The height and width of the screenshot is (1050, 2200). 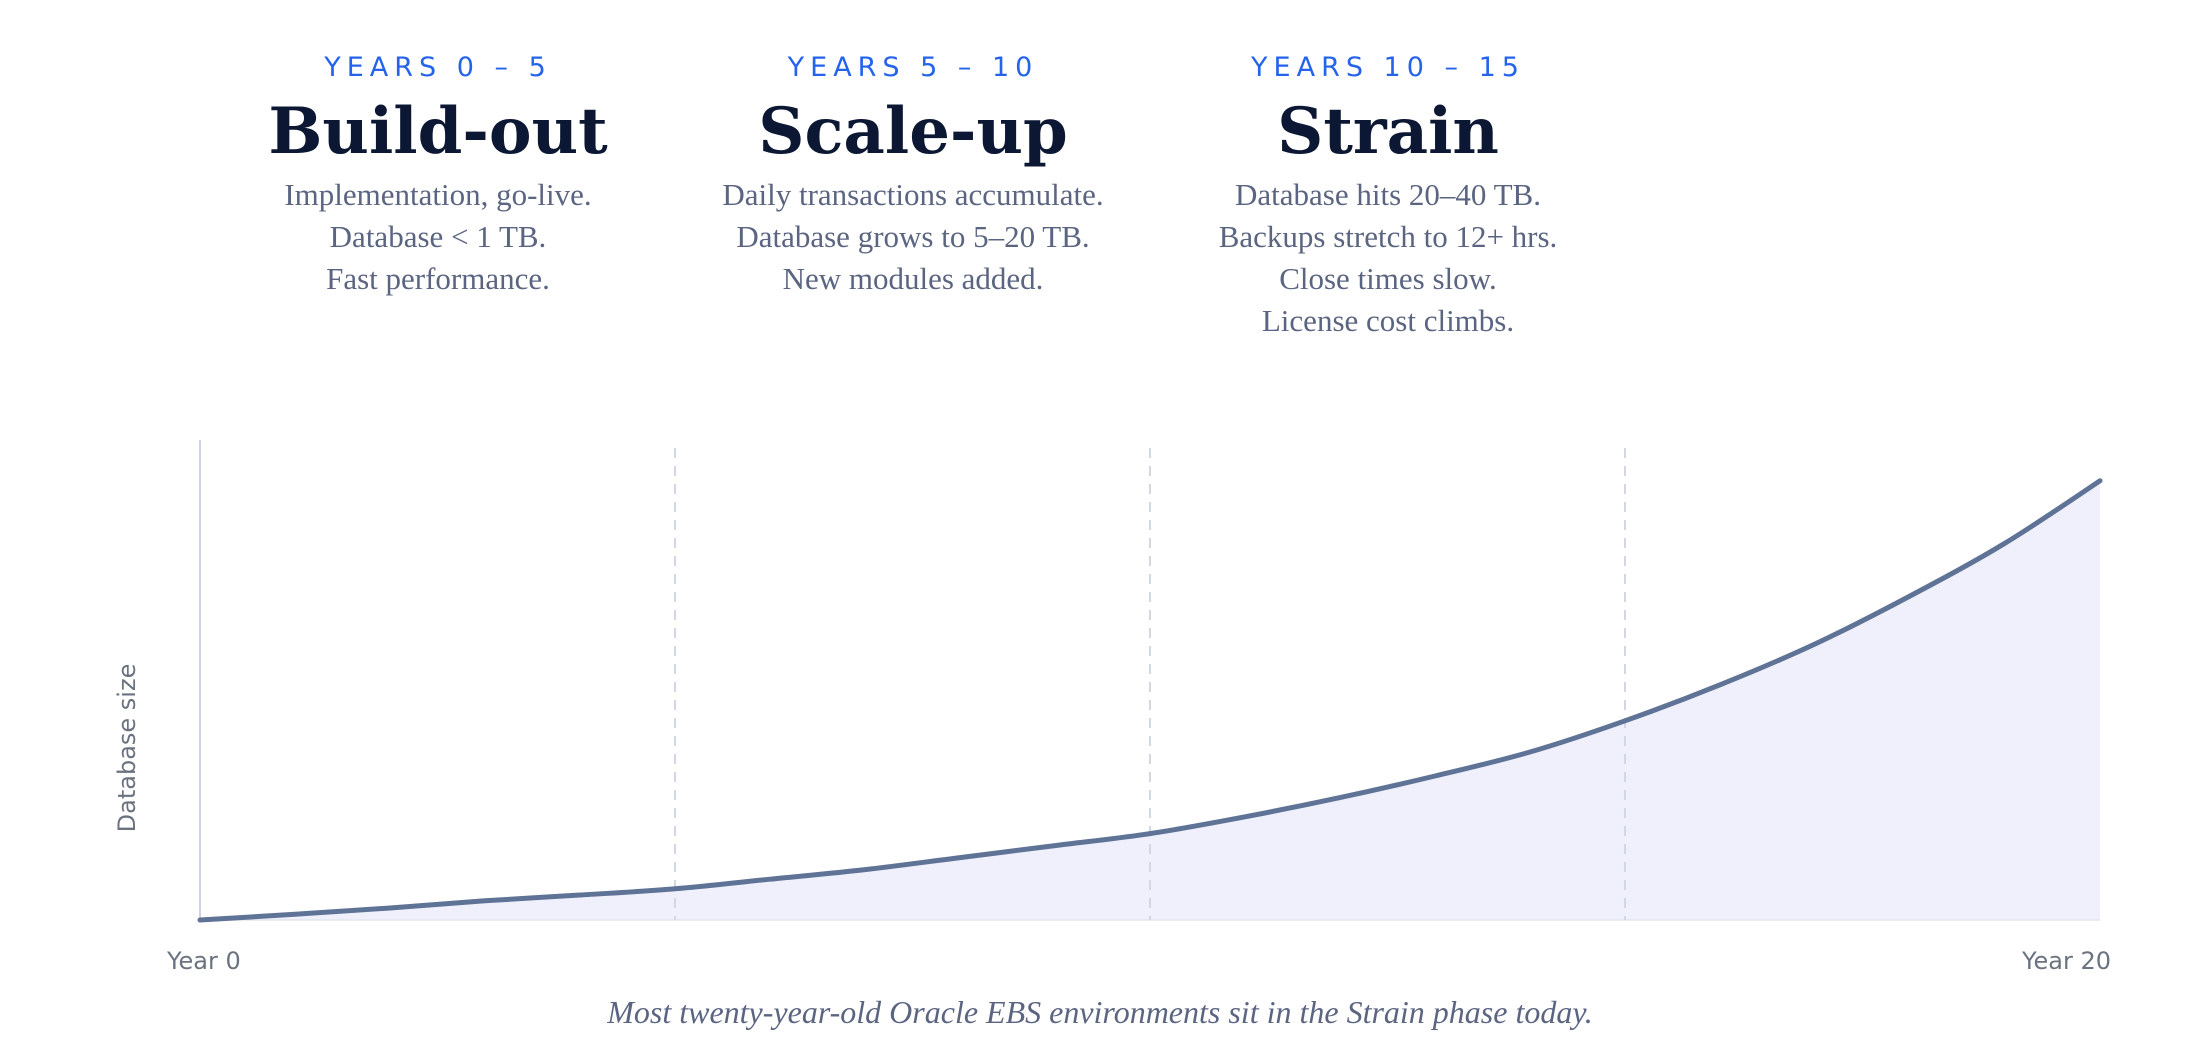 I want to click on phase-description-line: New modules added., so click(x=913, y=278).